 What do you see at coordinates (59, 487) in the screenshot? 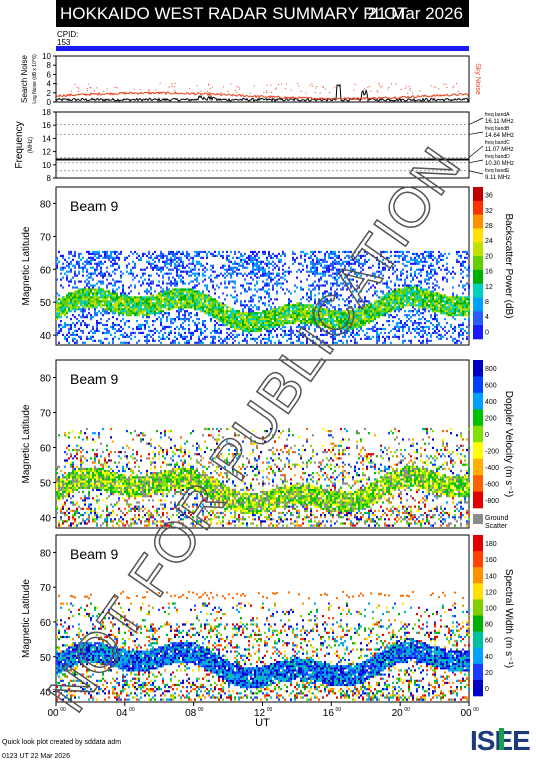
I see `ground-scatter-cell` at bounding box center [59, 487].